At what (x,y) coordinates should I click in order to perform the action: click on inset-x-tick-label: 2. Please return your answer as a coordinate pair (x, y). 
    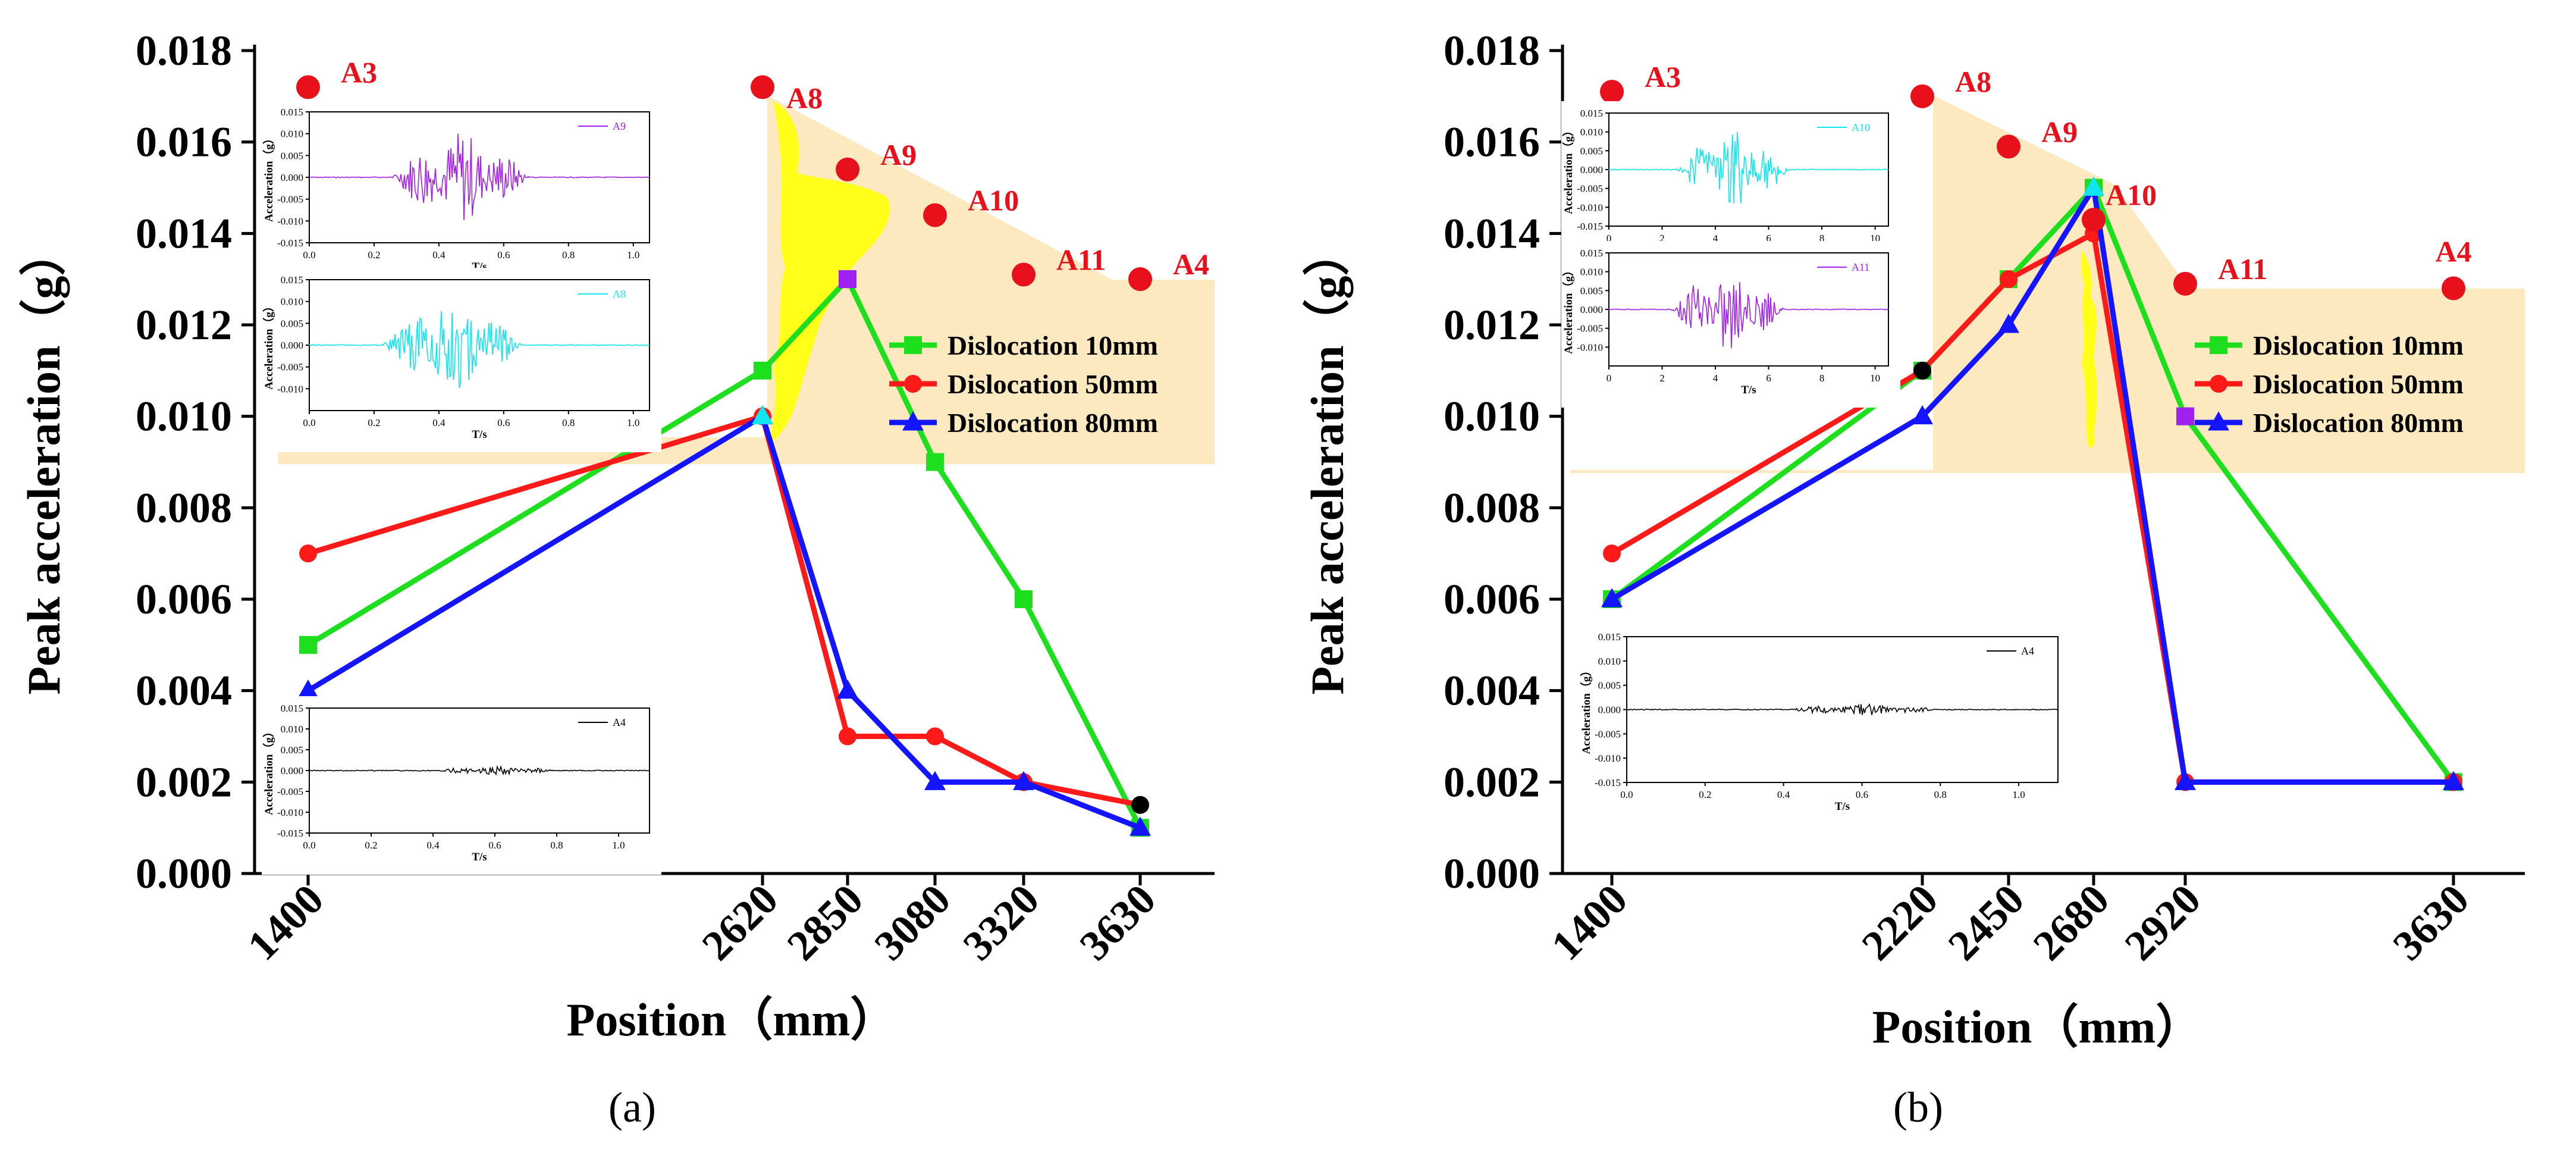
    Looking at the image, I should click on (1662, 238).